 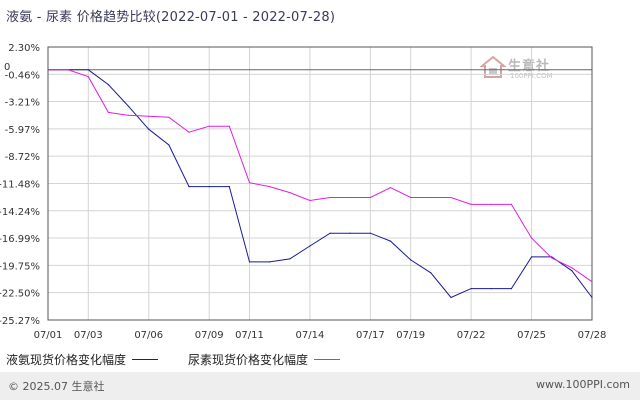 What do you see at coordinates (22, 157) in the screenshot?
I see `y-tick-label: -8.72%` at bounding box center [22, 157].